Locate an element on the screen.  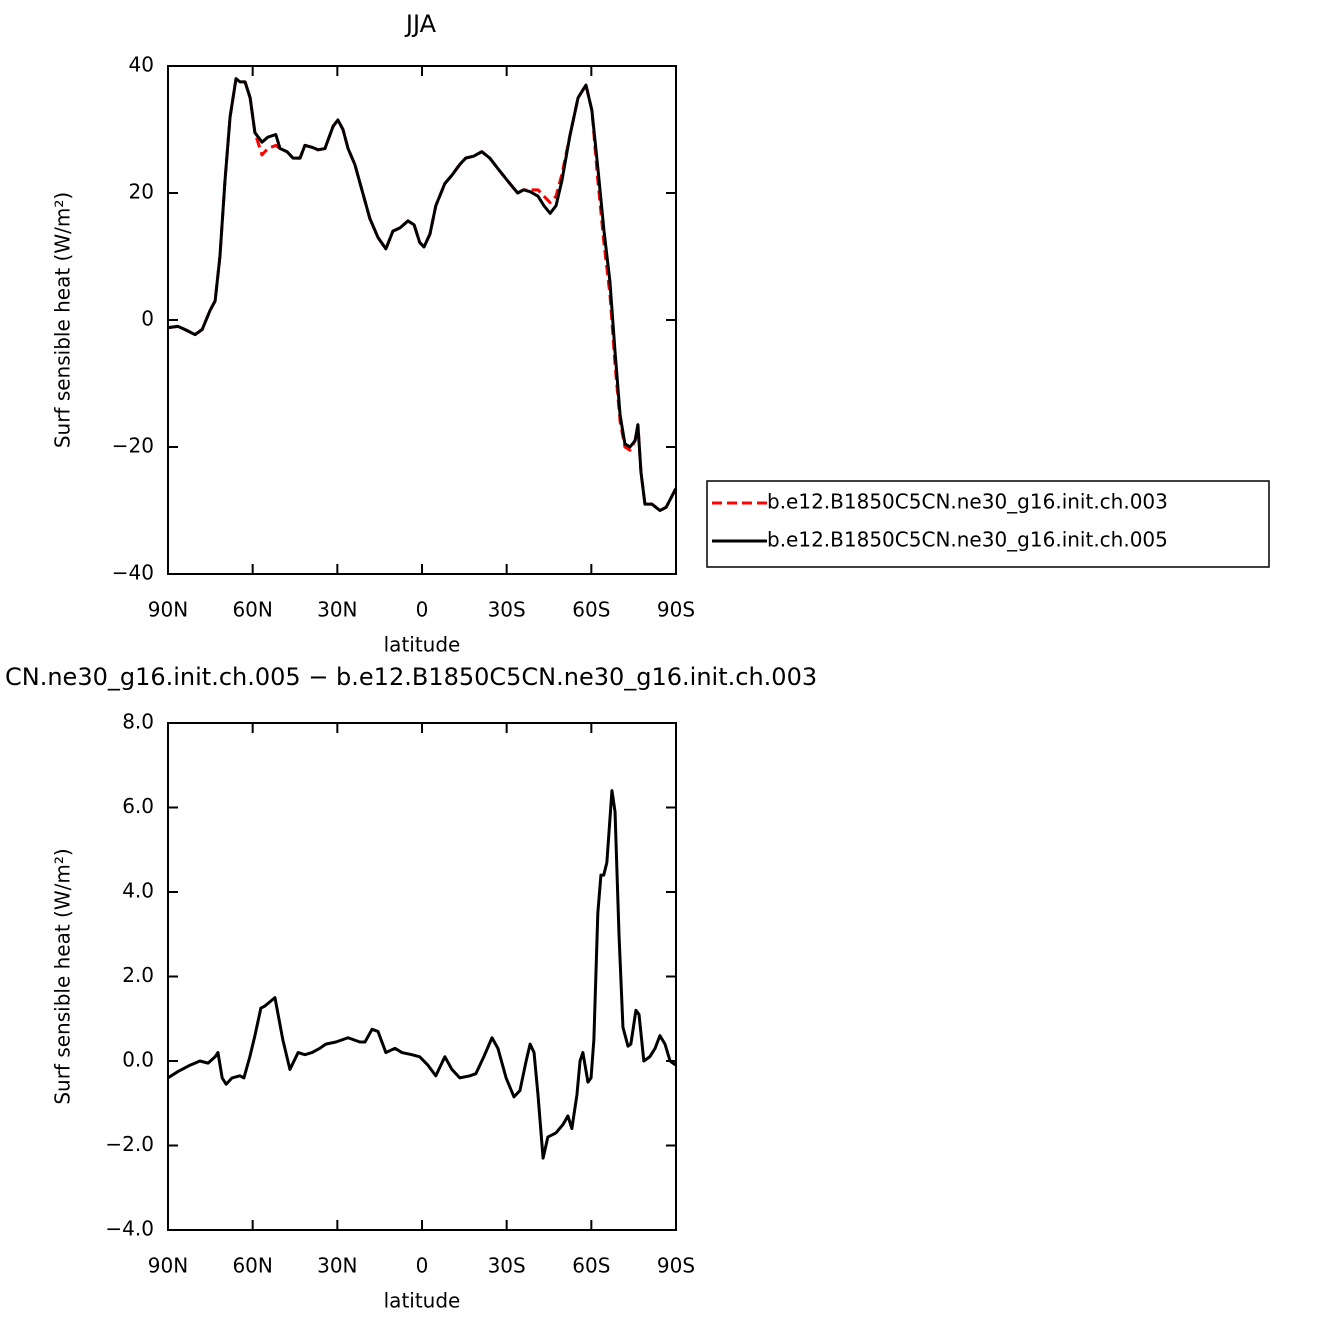
y-tick-label: 0.0 is located at coordinates (138, 1060).